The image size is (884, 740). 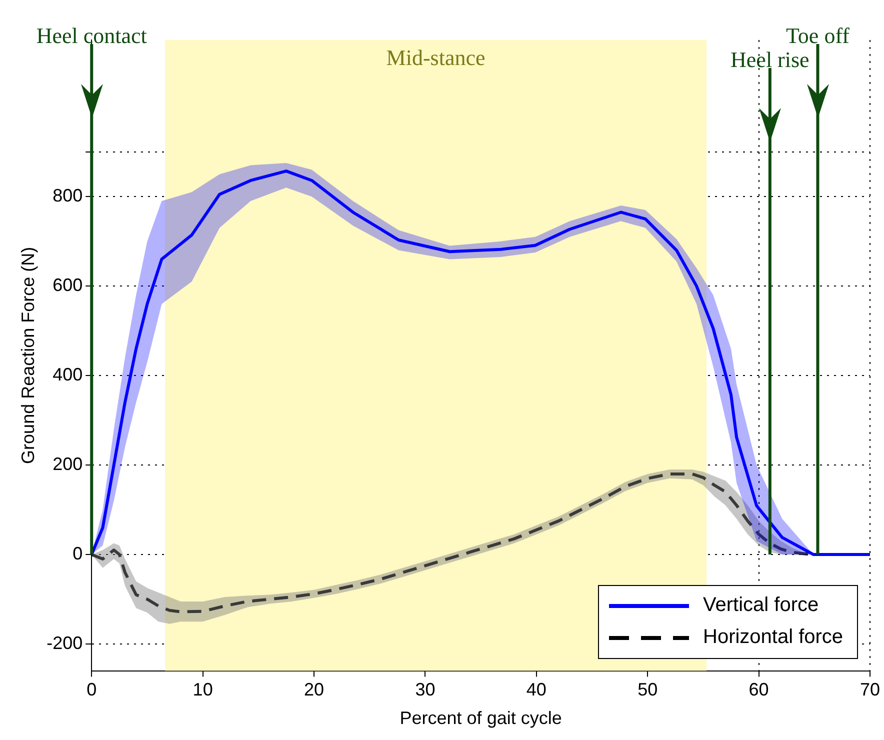 I want to click on y-tick-label: 800, so click(x=67, y=196).